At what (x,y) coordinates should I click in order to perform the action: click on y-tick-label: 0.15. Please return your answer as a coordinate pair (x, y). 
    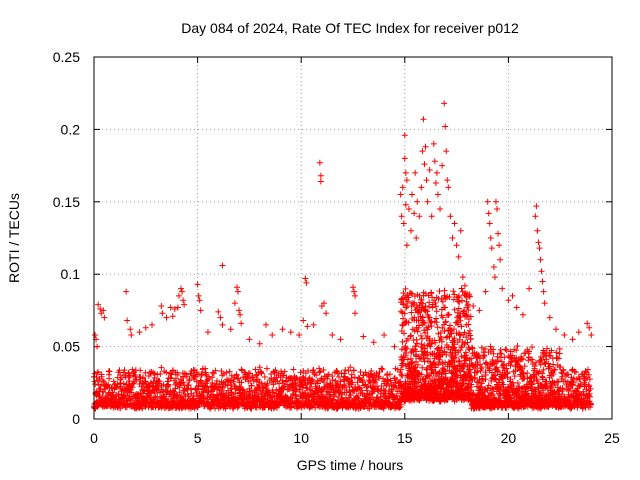
    Looking at the image, I should click on (66, 202).